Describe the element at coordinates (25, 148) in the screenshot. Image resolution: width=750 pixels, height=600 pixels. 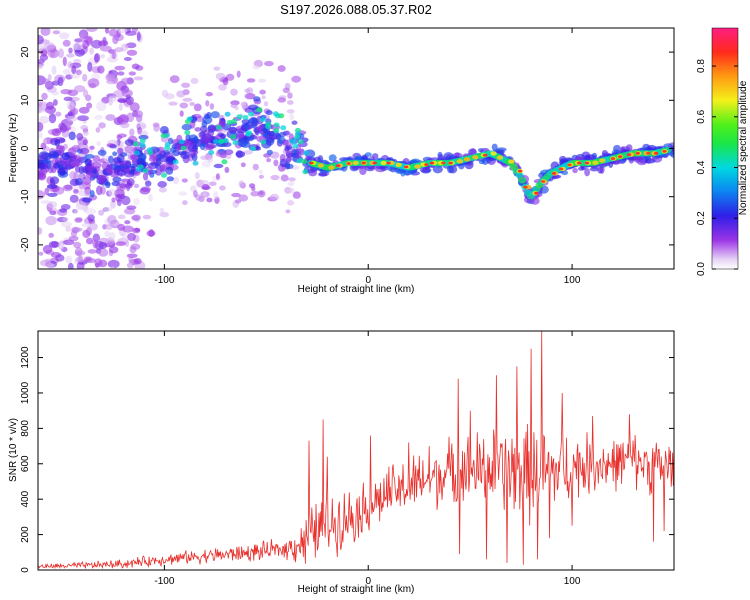
I see `spectrogram-y-tick-label: 0` at that location.